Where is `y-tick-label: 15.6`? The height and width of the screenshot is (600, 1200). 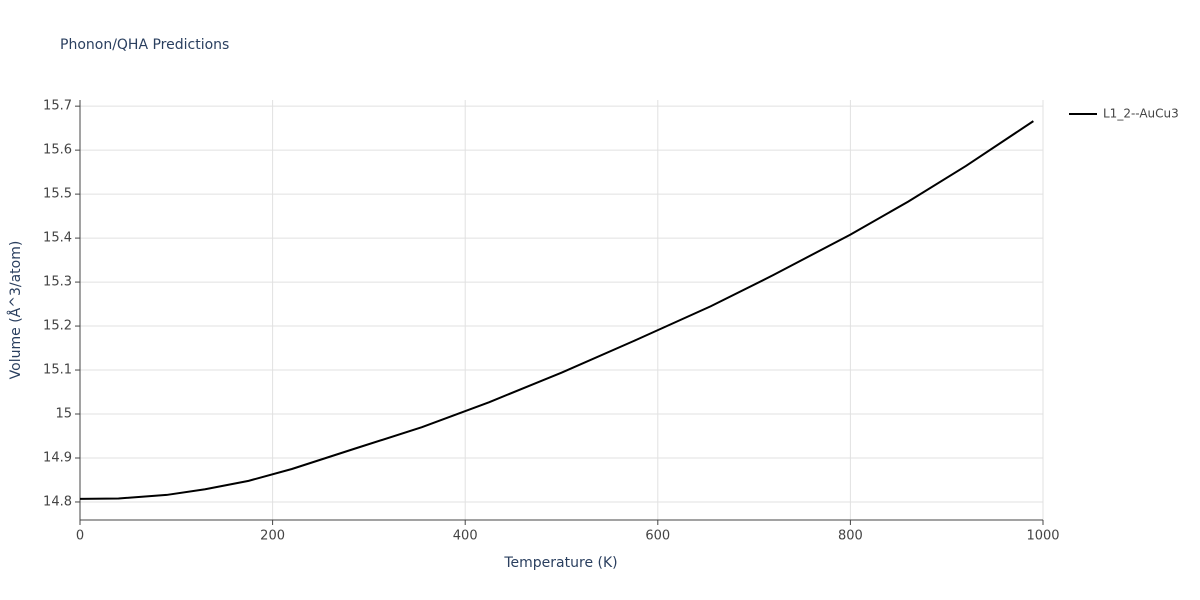 y-tick-label: 15.6 is located at coordinates (57, 150).